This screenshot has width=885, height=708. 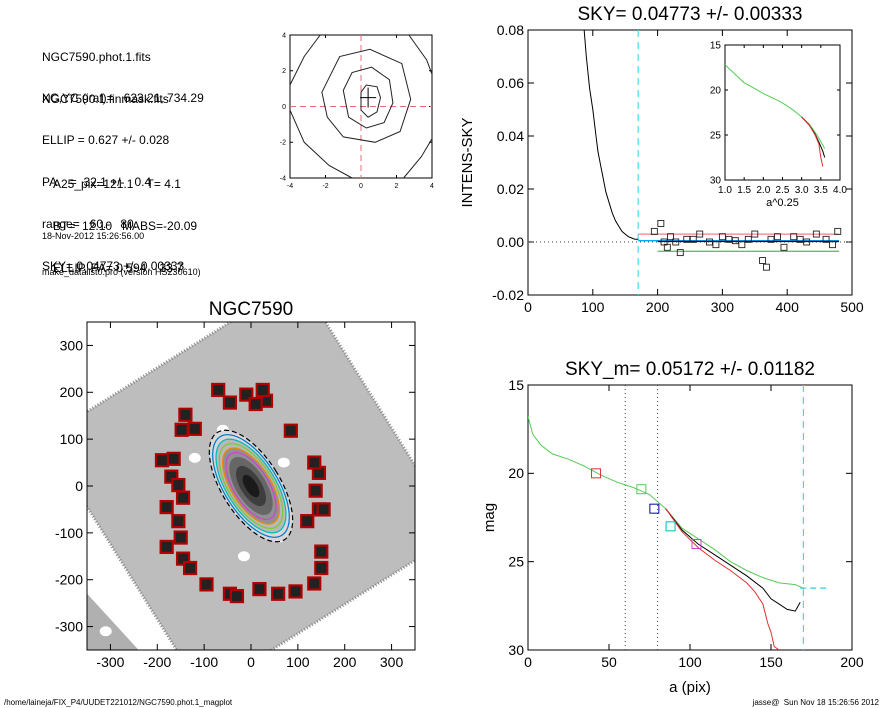 What do you see at coordinates (510, 136) in the screenshot?
I see `y-tick-label: 0.04` at bounding box center [510, 136].